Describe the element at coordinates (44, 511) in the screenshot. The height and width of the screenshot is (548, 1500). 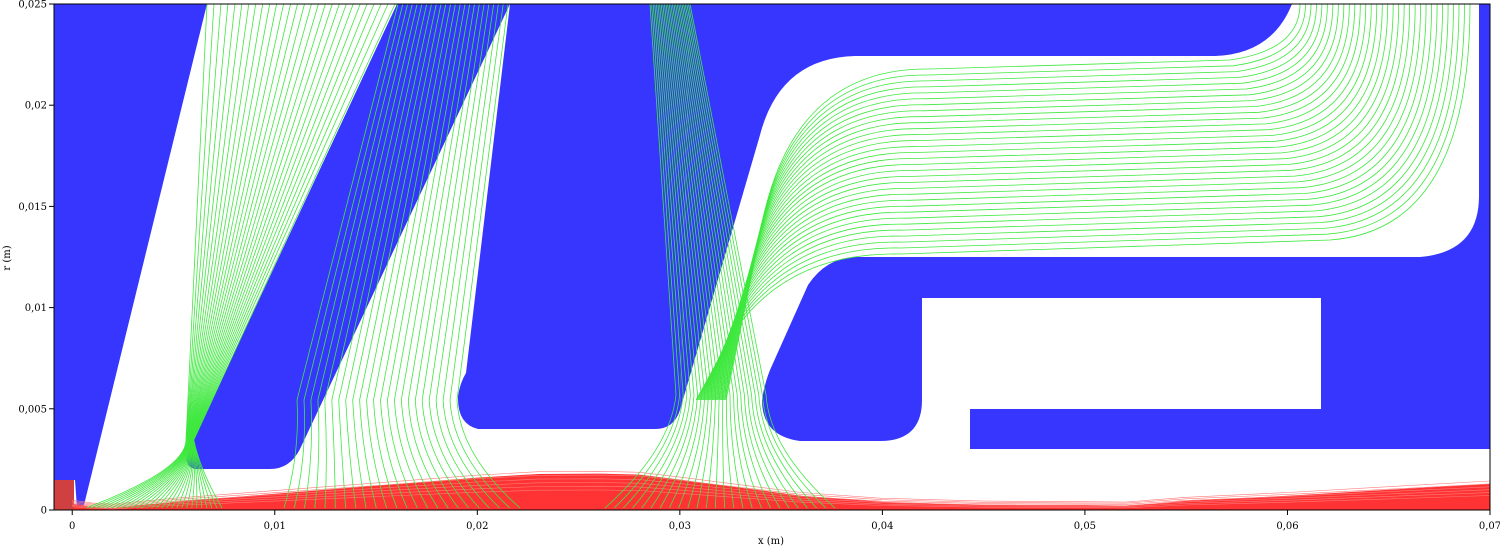
I see `y-tick-label: 0` at that location.